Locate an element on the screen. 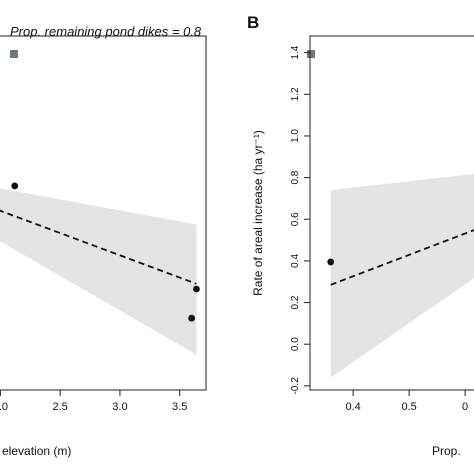  panel-label: B is located at coordinates (253, 22).